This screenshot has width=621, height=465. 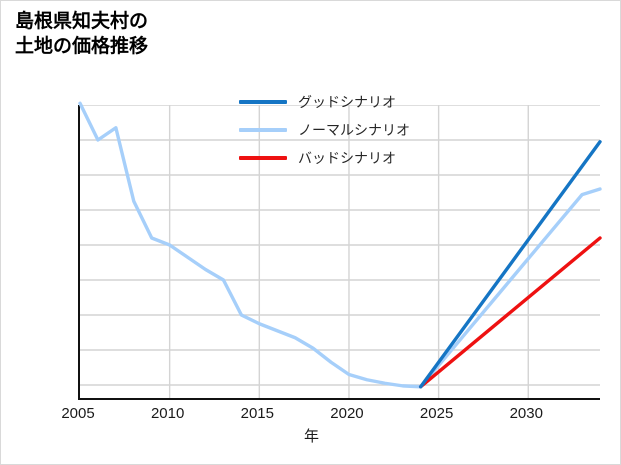 What do you see at coordinates (347, 158) in the screenshot?
I see `legend-label: バッドシナリオ` at bounding box center [347, 158].